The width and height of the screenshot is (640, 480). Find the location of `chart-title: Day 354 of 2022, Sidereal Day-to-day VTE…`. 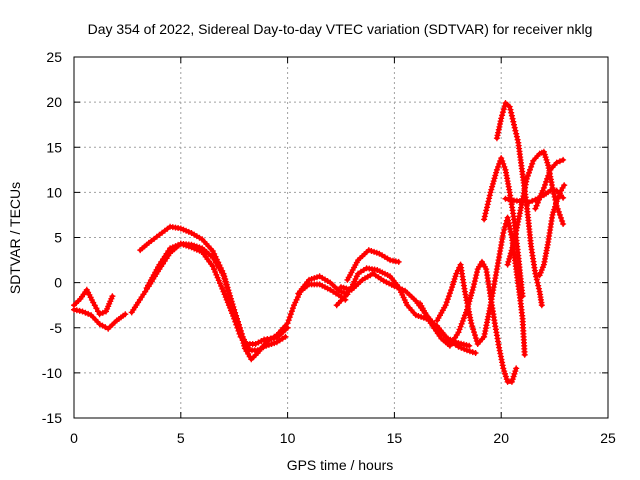

chart-title: Day 354 of 2022, Sidereal Day-to-day VTE… is located at coordinates (340, 29).